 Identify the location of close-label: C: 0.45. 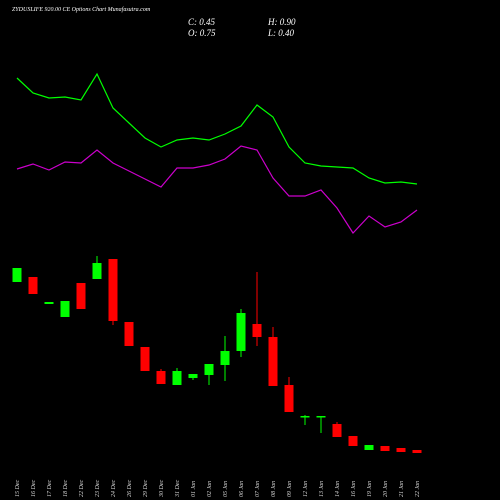
(202, 22).